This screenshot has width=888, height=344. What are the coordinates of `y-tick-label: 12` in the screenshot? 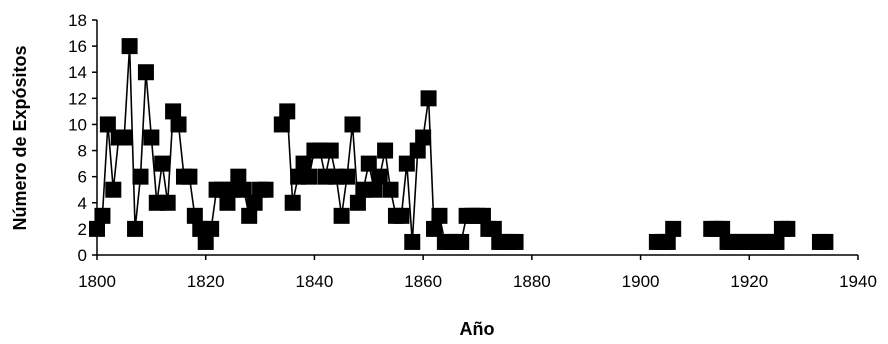 It's located at (77, 98).